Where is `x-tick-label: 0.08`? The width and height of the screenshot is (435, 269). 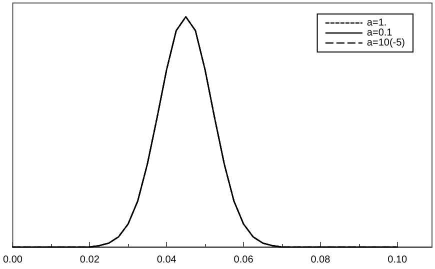
x-tick-label: 0.08 is located at coordinates (320, 260).